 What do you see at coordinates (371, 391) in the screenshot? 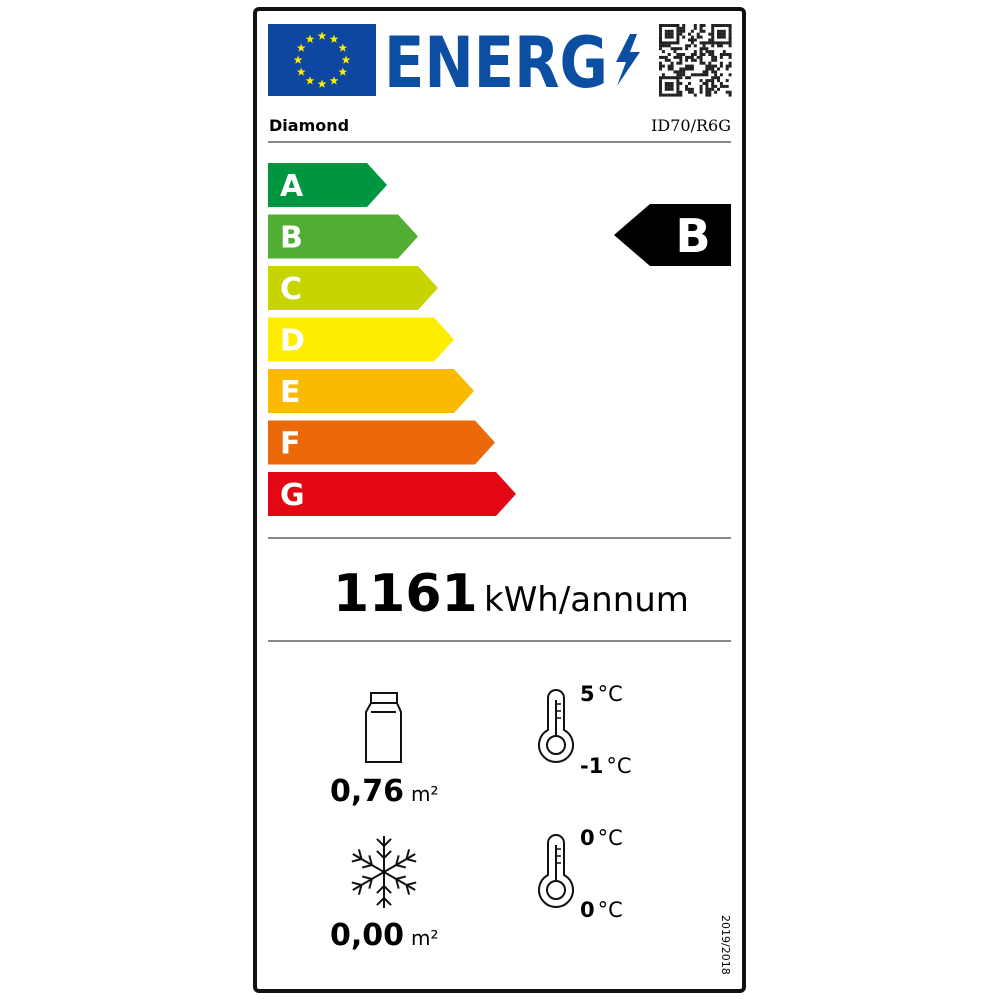
I see `scale-bar-e: E` at bounding box center [371, 391].